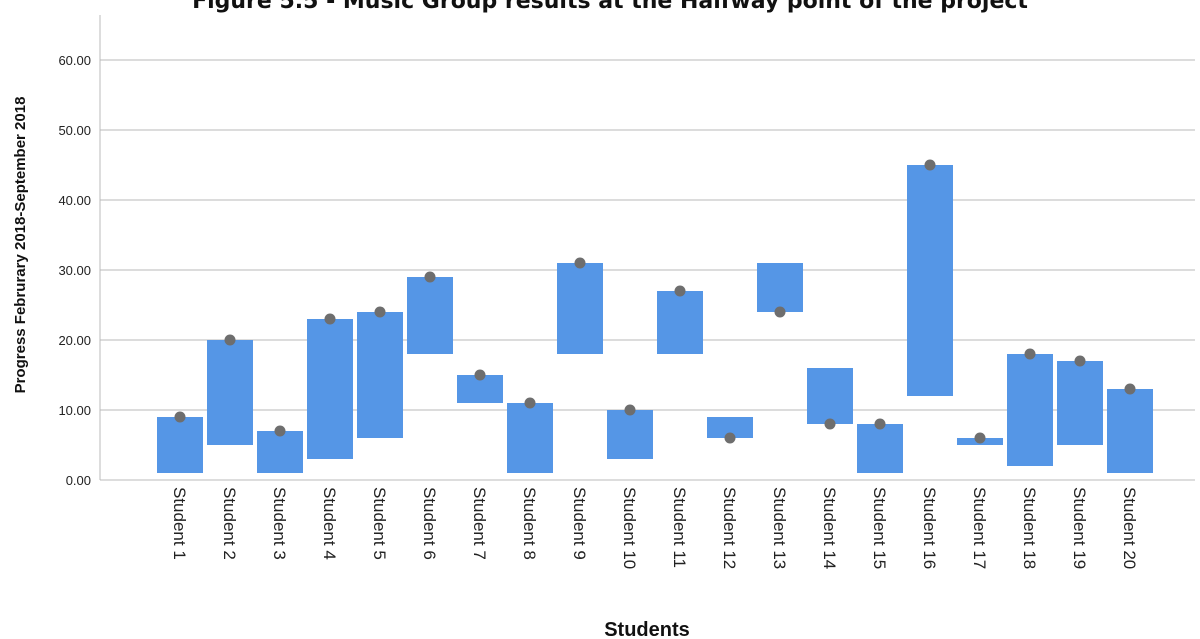 This screenshot has height=639, width=1200. What do you see at coordinates (879, 528) in the screenshot?
I see `x-tick-label: Student 15` at bounding box center [879, 528].